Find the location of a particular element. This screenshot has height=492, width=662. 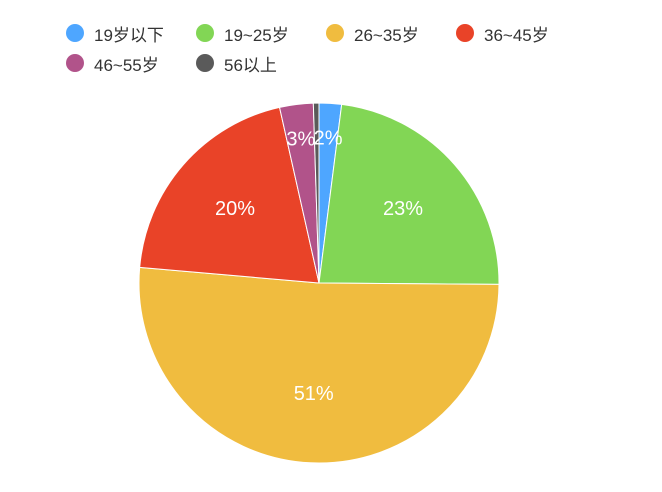

pie-slice-label-0: 2% is located at coordinates (328, 139).